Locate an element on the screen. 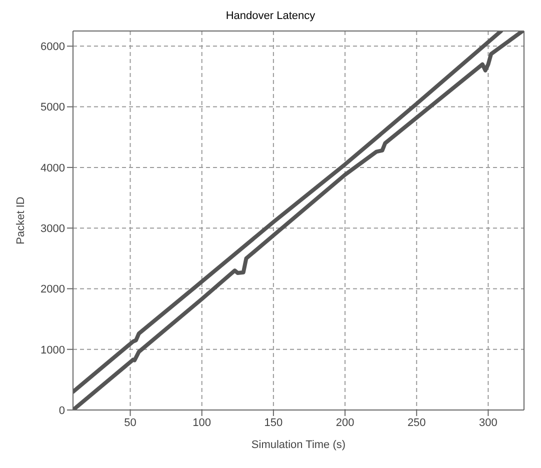  y-tick-label: 1000 is located at coordinates (52, 350).